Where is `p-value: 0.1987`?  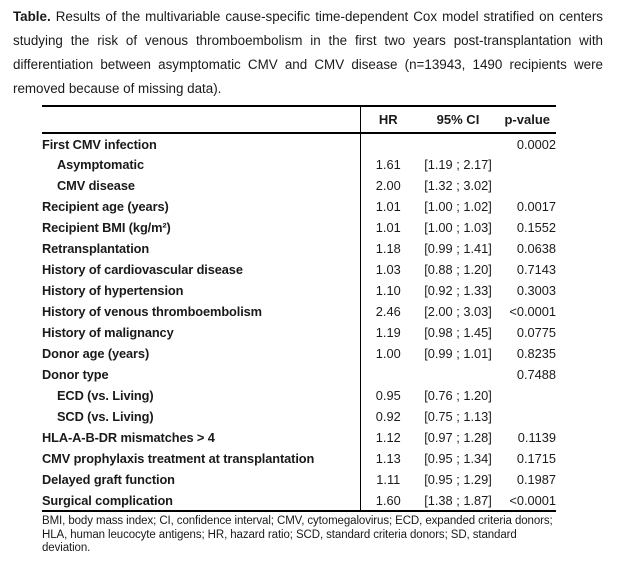 p-value: 0.1987 is located at coordinates (536, 479).